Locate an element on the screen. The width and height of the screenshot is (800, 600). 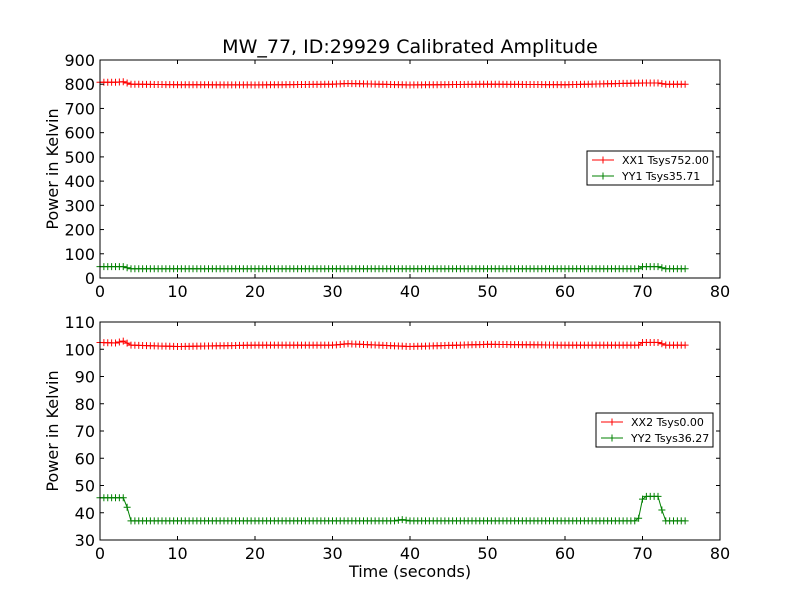
y-tick-label: 400 is located at coordinates (79, 181).